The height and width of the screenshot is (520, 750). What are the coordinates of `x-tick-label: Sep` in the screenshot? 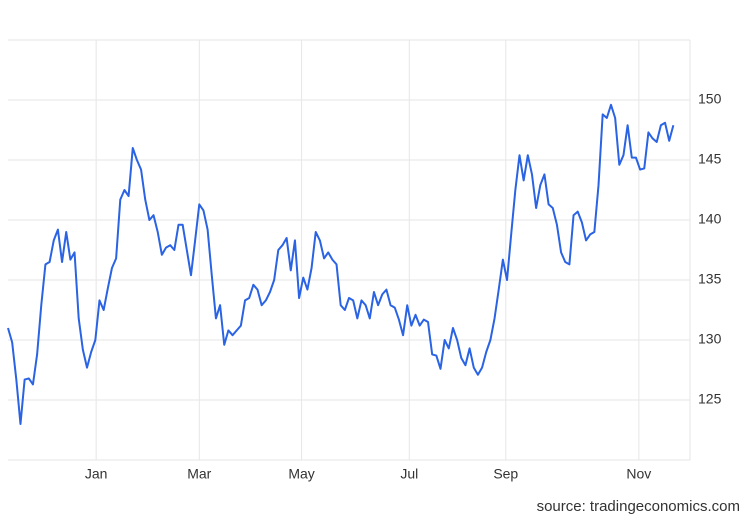 It's located at (505, 474).